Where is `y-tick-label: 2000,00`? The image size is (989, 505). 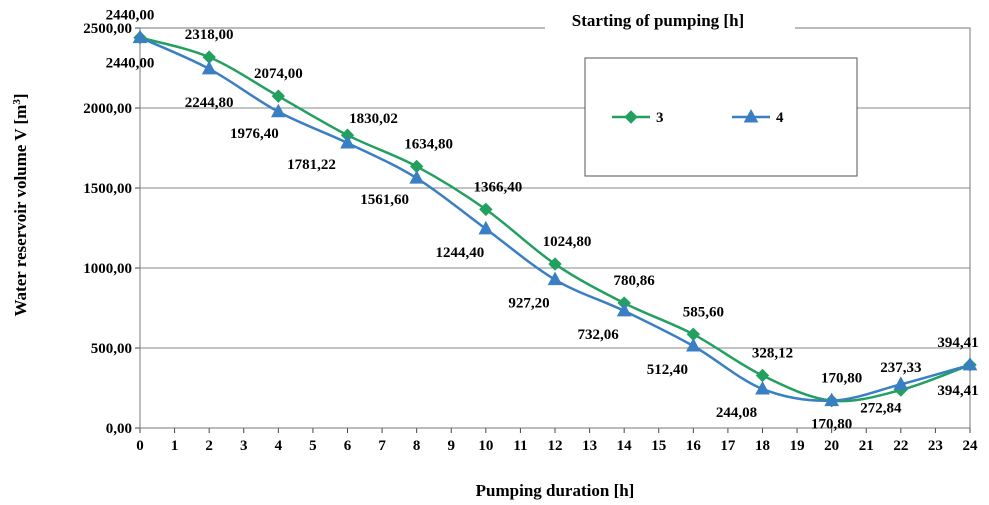
y-tick-label: 2000,00 is located at coordinates (107, 109).